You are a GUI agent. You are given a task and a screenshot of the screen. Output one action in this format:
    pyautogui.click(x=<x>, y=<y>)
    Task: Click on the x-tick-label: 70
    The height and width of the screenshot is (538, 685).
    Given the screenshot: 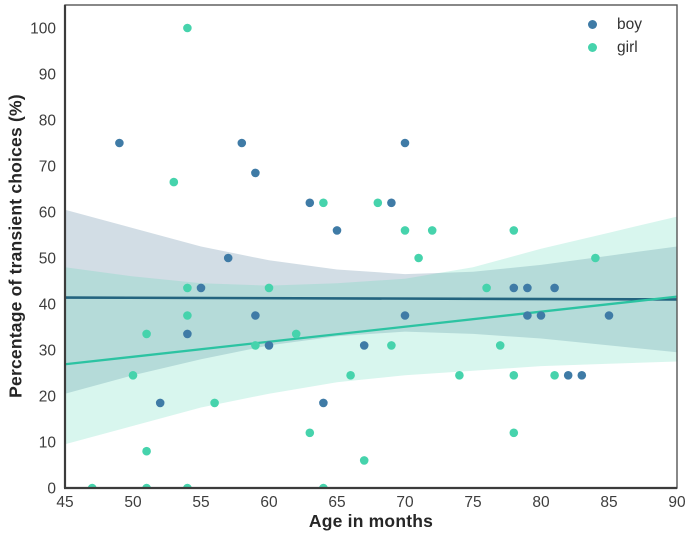 What is the action you would take?
    pyautogui.click(x=405, y=502)
    